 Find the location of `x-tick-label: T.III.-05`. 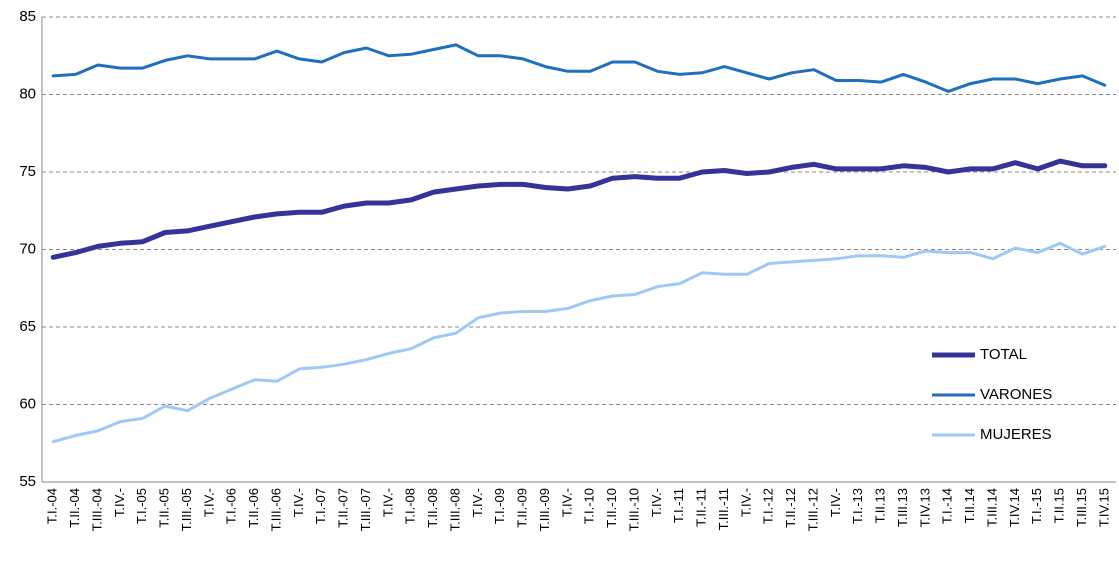

x-tick-label: T.III.-05 is located at coordinates (186, 509).